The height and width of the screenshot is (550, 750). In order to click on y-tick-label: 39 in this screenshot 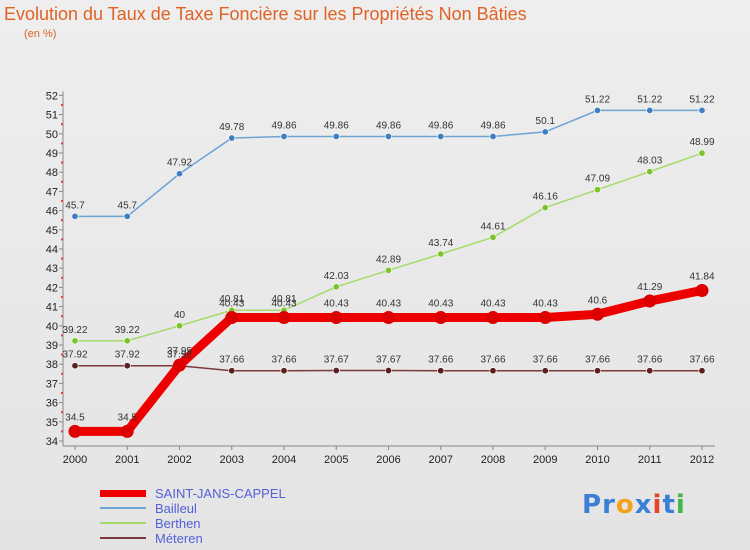, I will do `click(52, 346)`.